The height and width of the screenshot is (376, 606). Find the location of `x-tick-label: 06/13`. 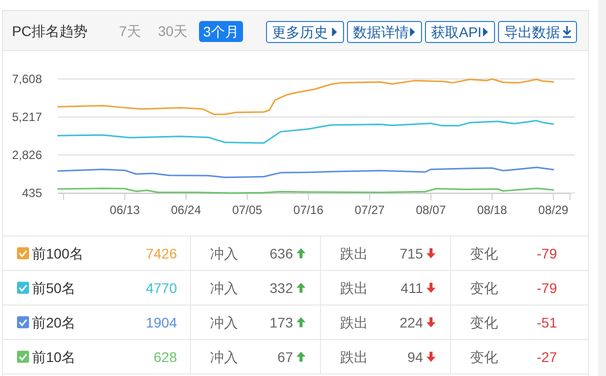

x-tick-label: 06/13 is located at coordinates (125, 210).